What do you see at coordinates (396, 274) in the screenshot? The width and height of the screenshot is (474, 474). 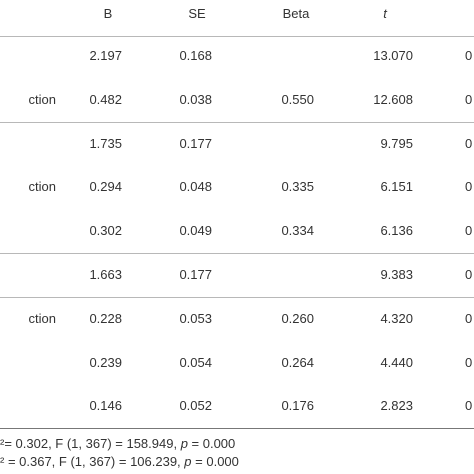 I see `table-cell: 9.383` at bounding box center [396, 274].